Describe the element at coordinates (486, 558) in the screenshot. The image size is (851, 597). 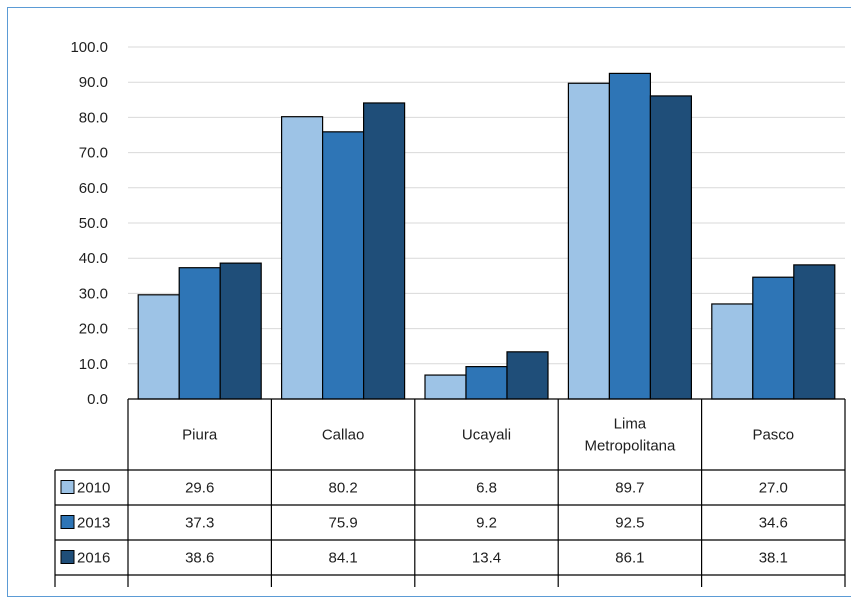
I see `data-label: 13.4` at that location.